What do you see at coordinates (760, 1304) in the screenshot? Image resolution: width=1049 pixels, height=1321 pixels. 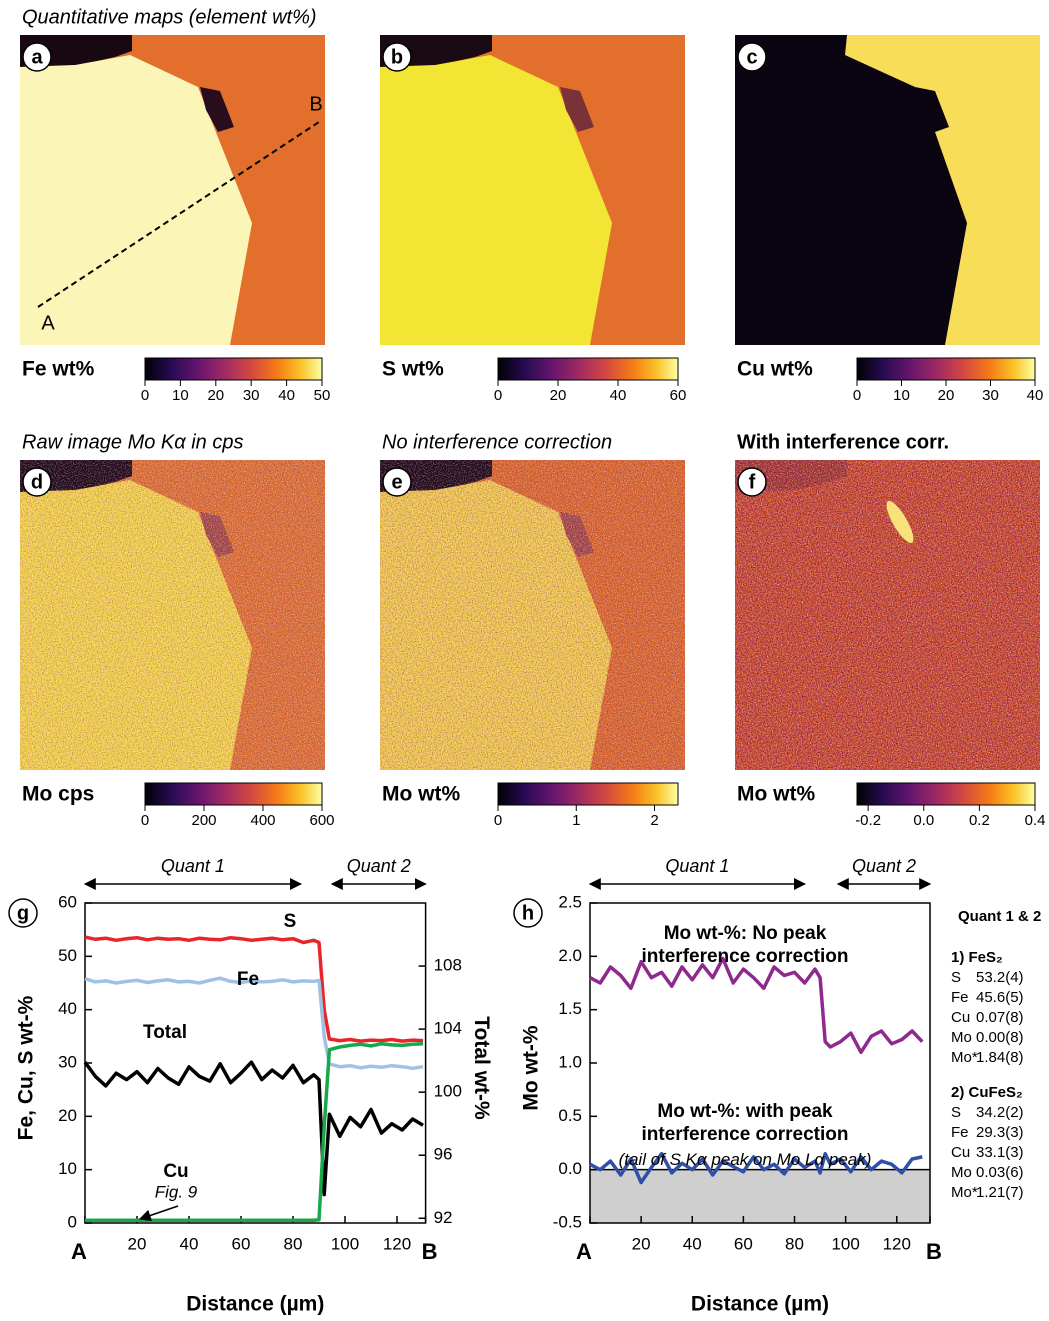 I see `x-axis-label: Distance (µm)` at bounding box center [760, 1304].